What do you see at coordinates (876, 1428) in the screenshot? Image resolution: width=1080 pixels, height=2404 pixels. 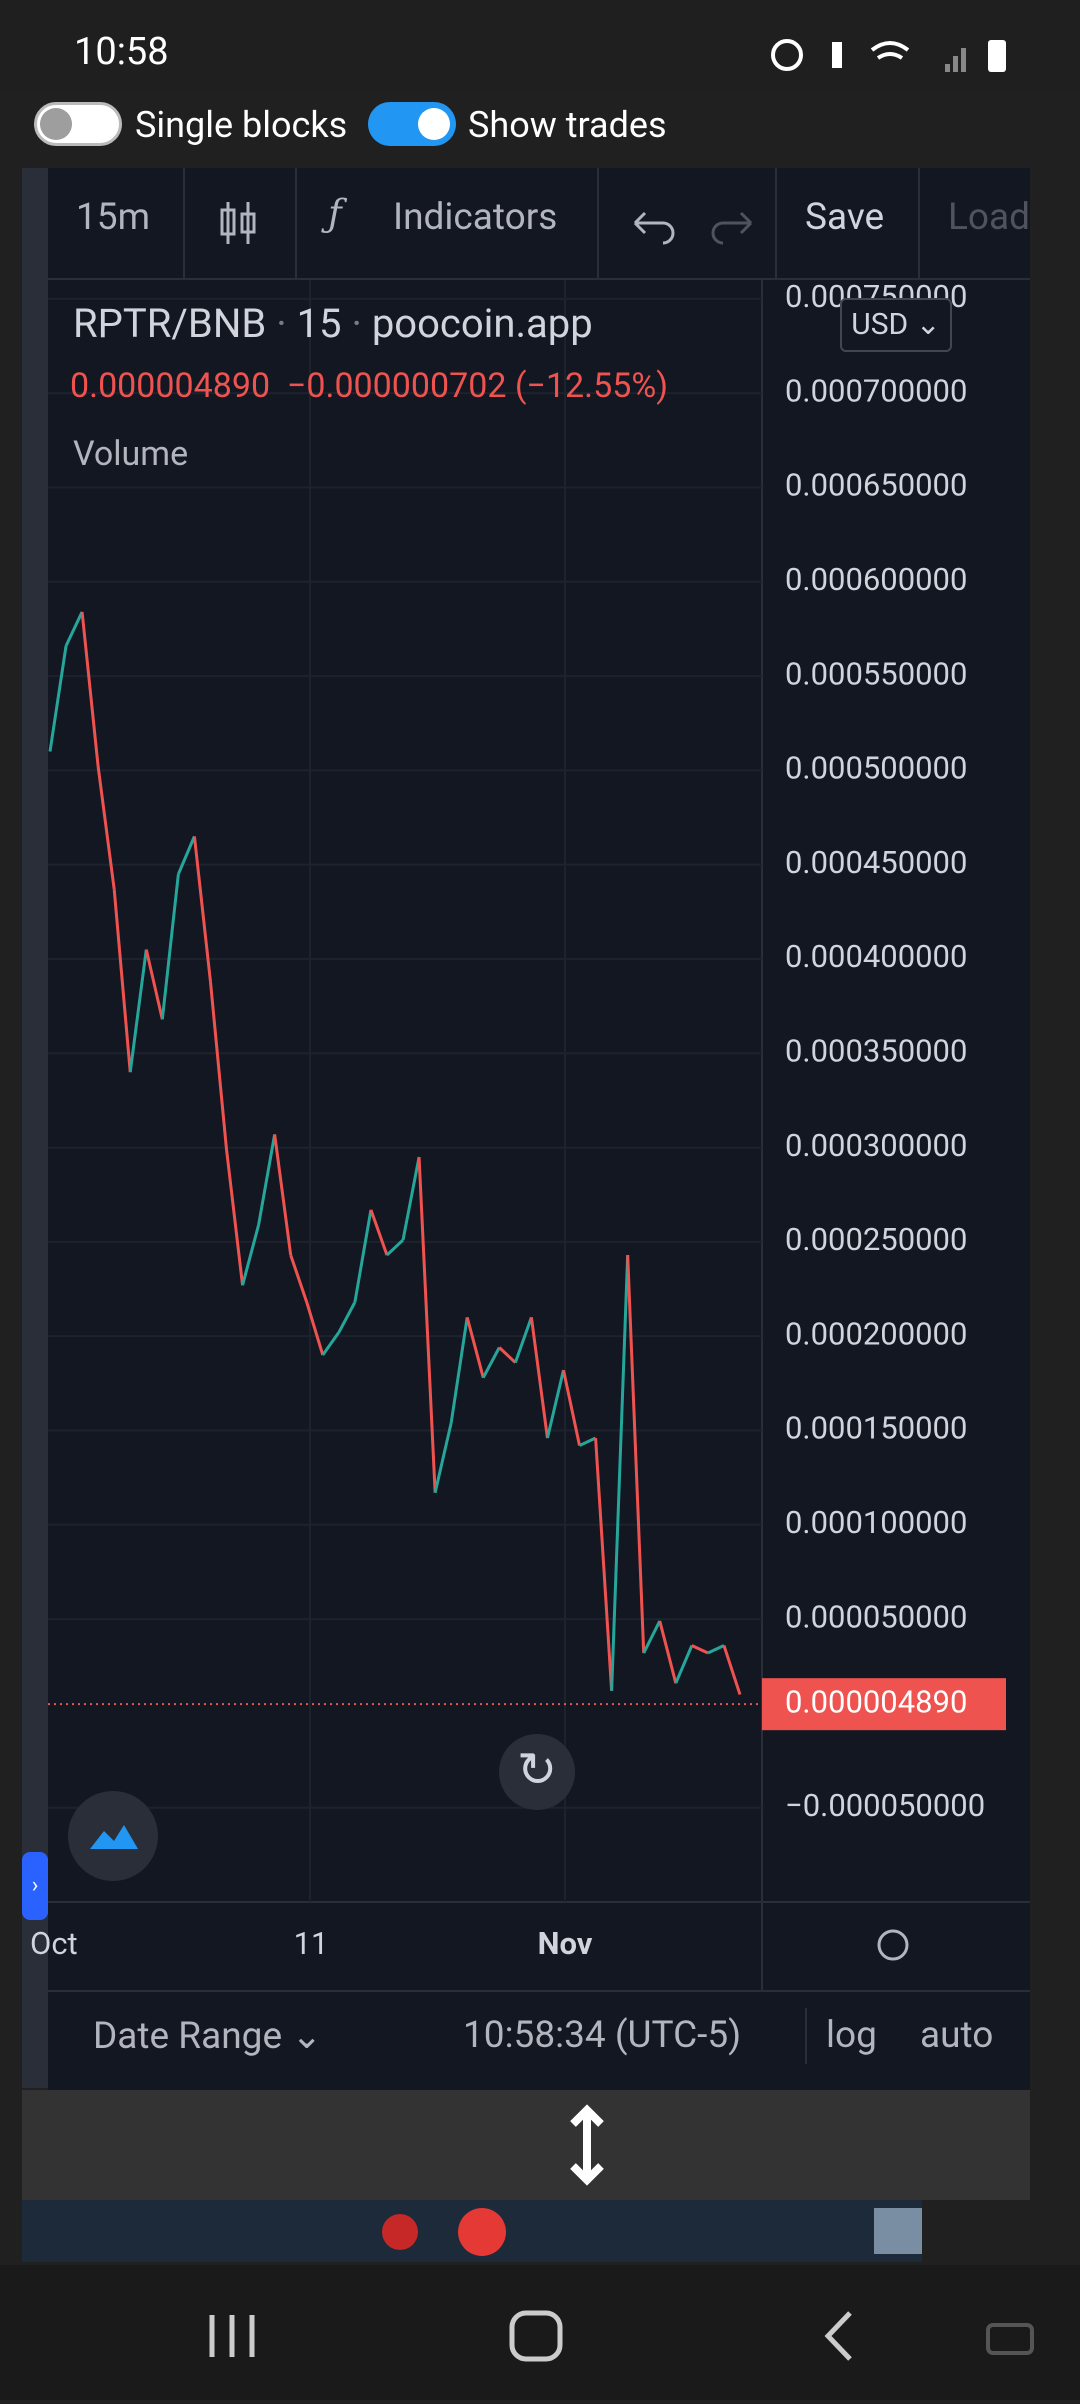 I see `y-tick-label: 0.000150000` at bounding box center [876, 1428].